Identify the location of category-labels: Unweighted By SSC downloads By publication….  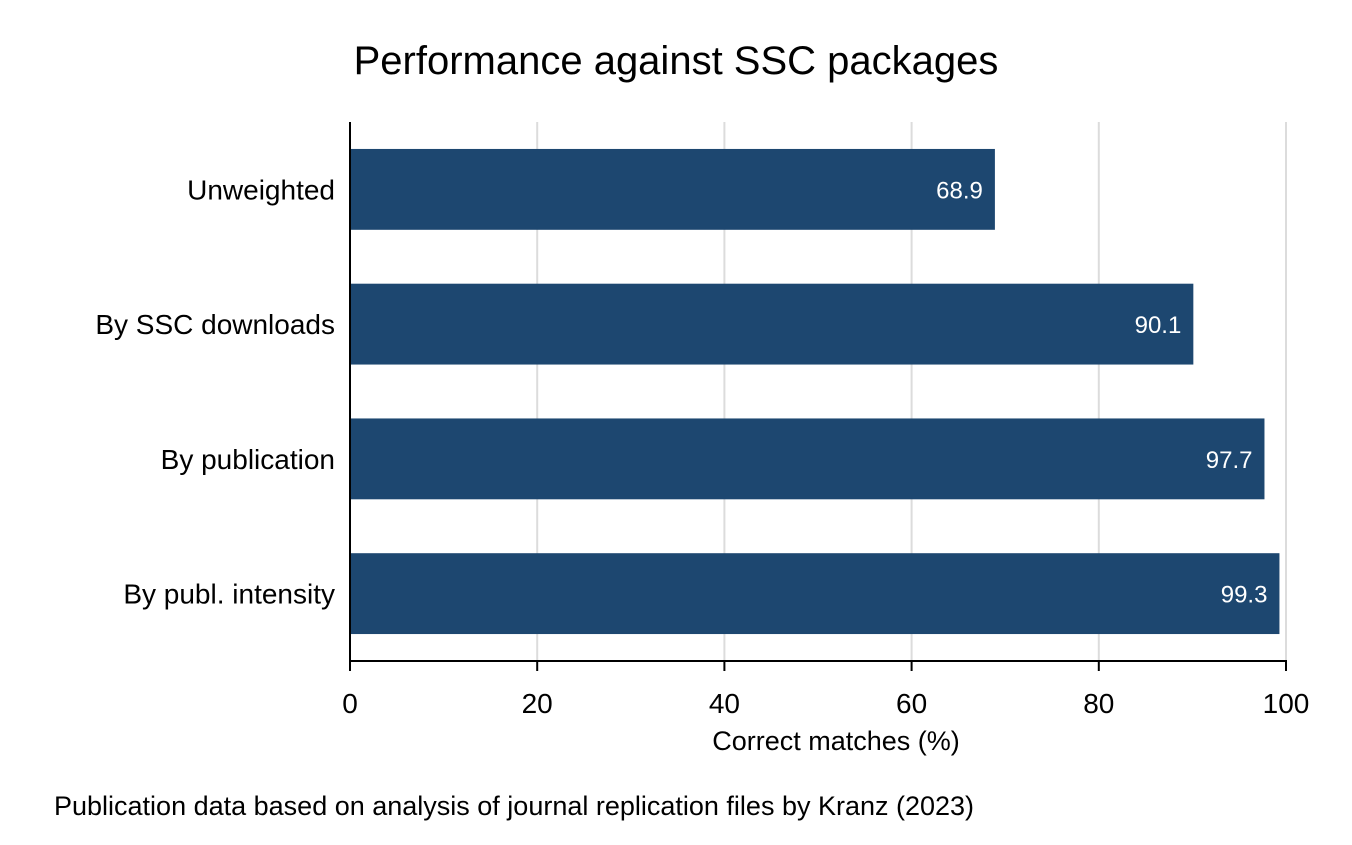
(215, 391).